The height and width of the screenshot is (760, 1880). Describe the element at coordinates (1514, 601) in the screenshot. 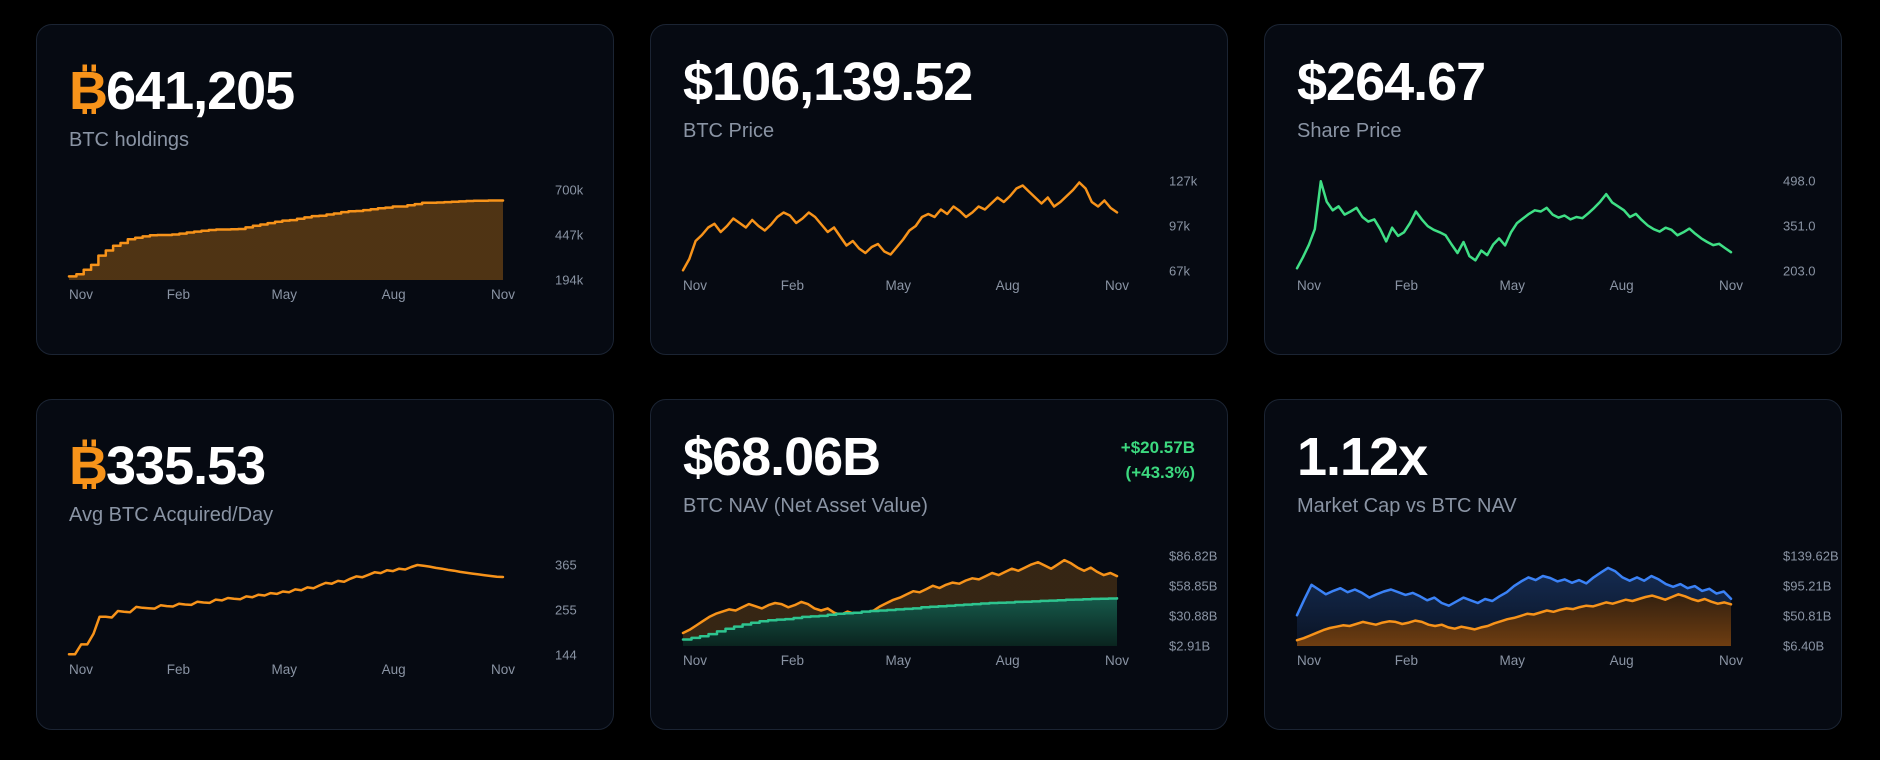

I see `mcap-vs-nav-plot` at that location.